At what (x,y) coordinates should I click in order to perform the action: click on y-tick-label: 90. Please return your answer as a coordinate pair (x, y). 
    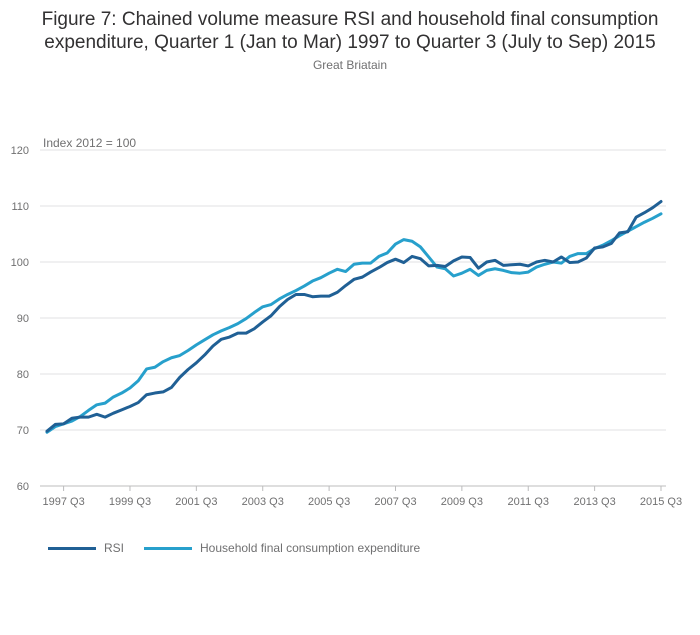
    Looking at the image, I should click on (23, 319).